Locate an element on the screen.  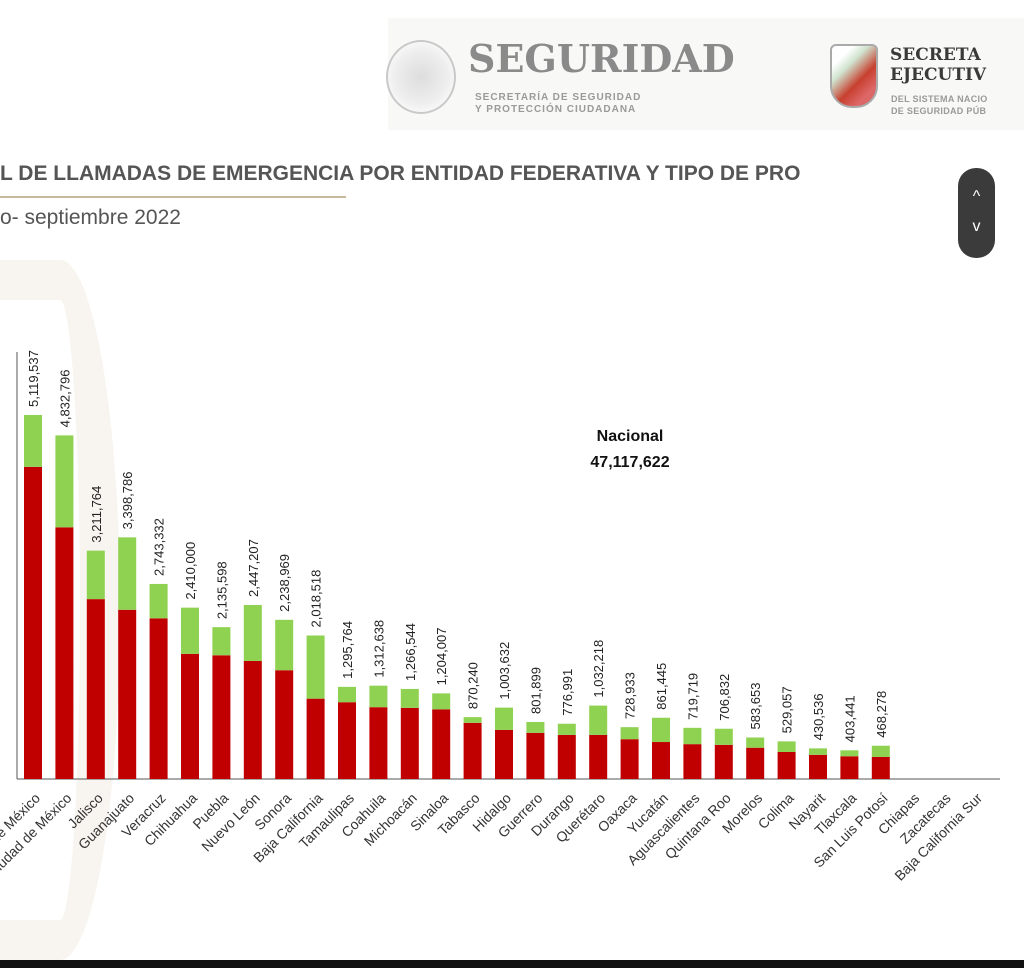
value-label: 1,266,544 is located at coordinates (410, 652).